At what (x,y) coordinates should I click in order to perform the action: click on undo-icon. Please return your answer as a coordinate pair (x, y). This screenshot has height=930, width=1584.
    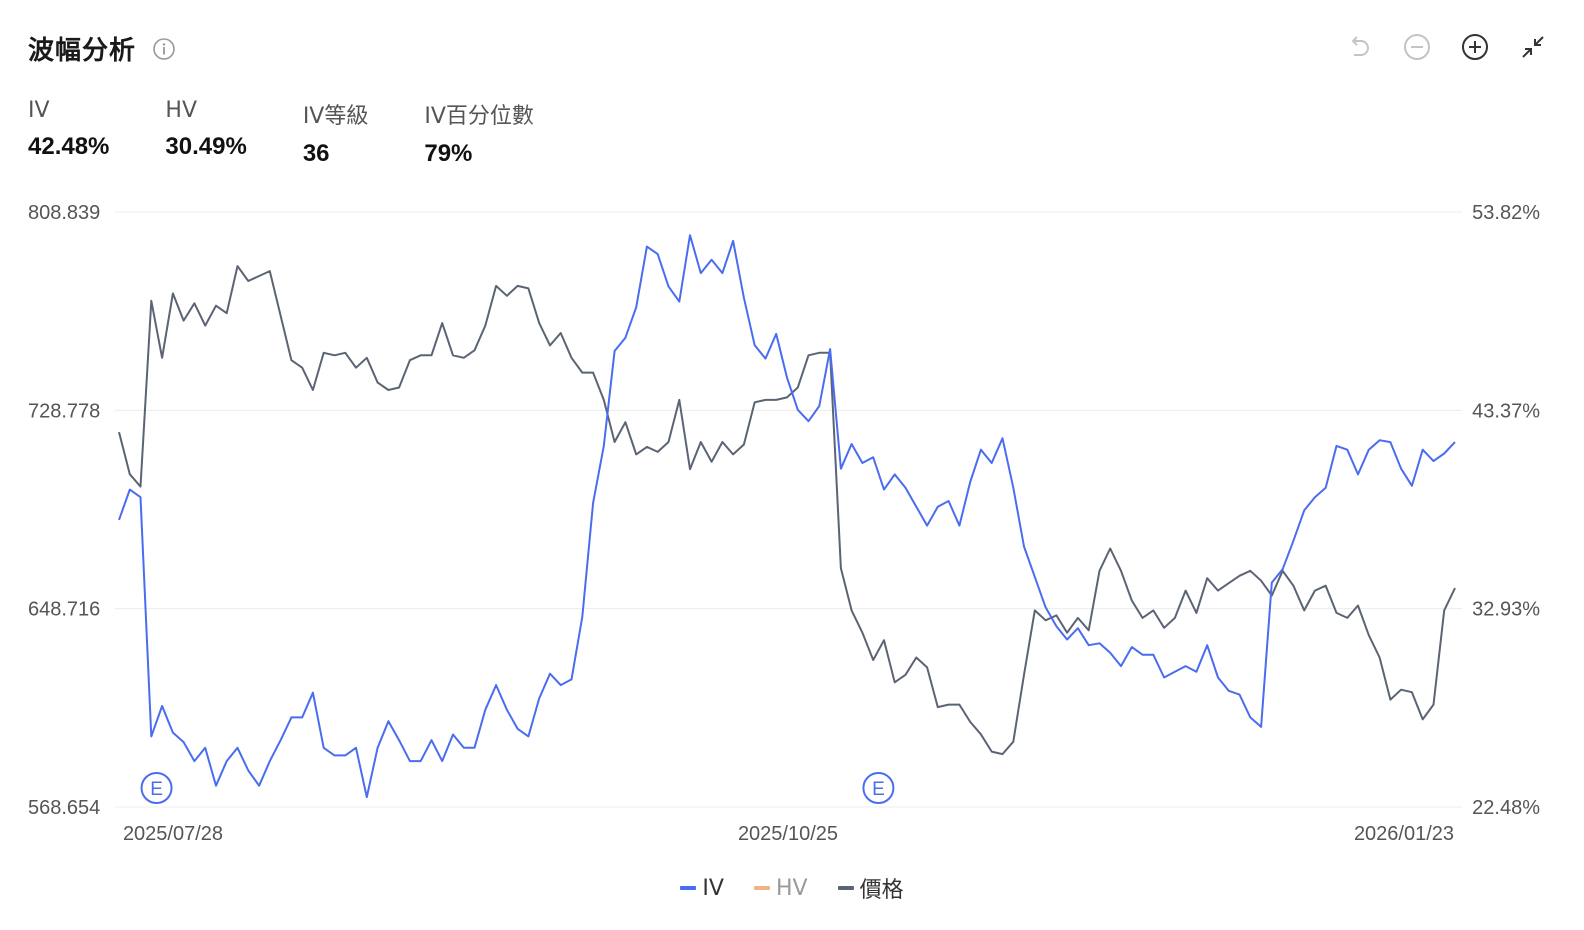
    Looking at the image, I should click on (1359, 47).